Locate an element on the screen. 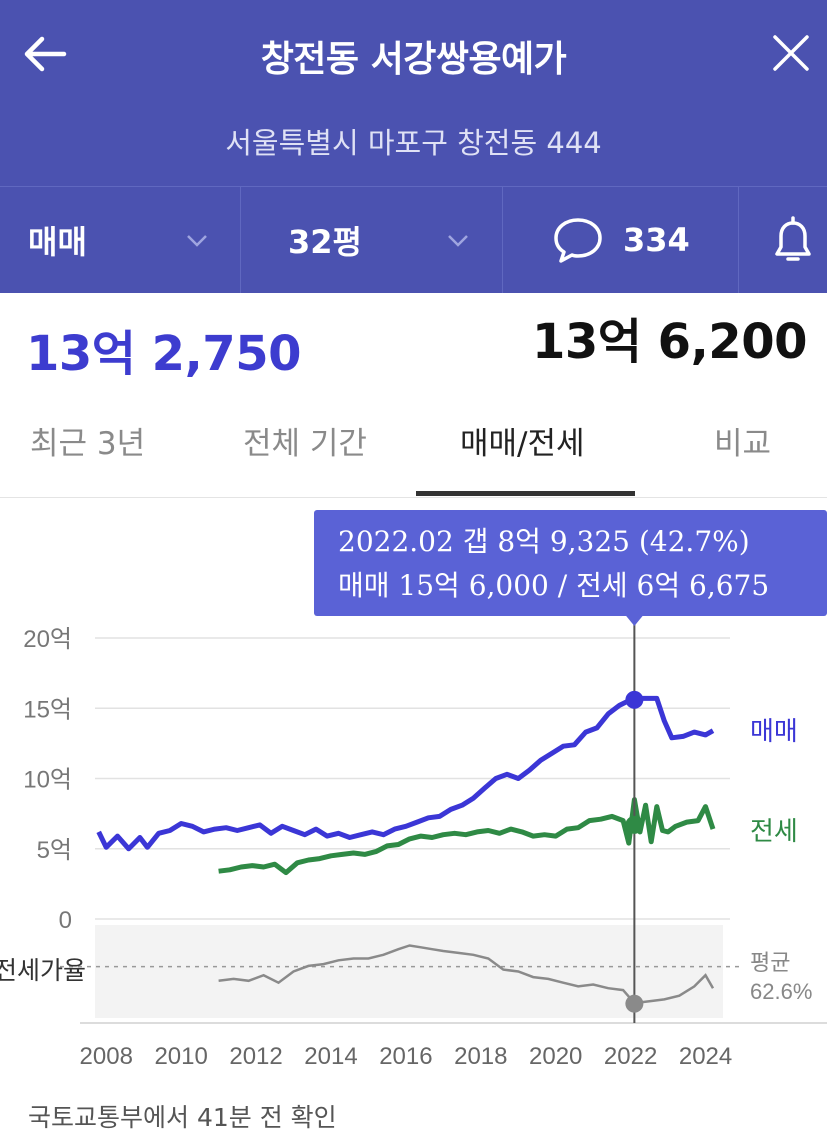 The height and width of the screenshot is (1132, 827). close-button is located at coordinates (791, 53).